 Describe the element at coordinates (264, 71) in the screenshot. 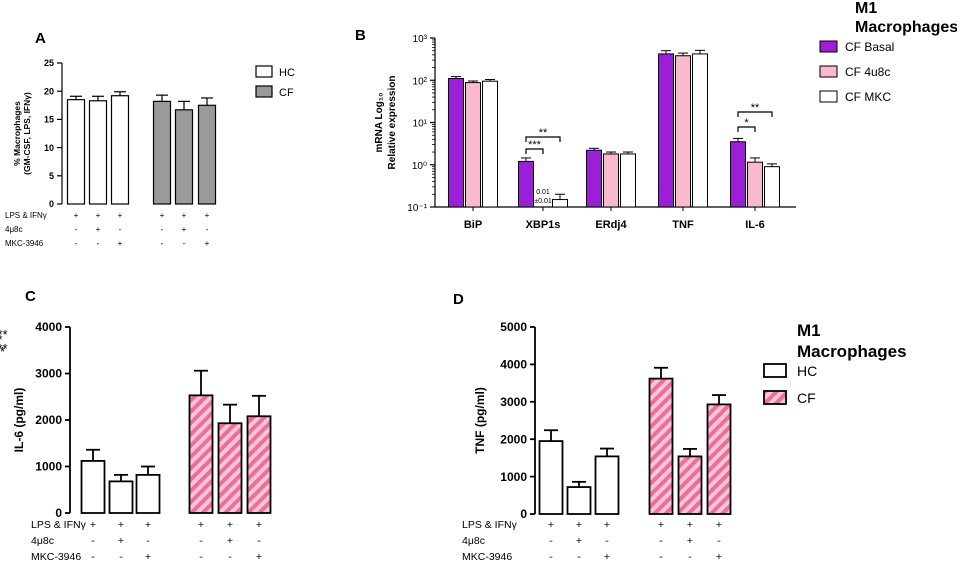

I see `legend-swatch-hc` at that location.